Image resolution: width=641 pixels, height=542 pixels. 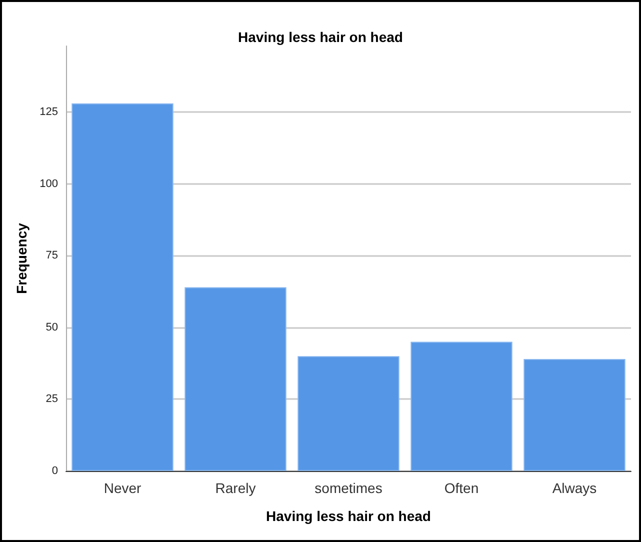 I want to click on x-tick-label: Always, so click(x=574, y=488).